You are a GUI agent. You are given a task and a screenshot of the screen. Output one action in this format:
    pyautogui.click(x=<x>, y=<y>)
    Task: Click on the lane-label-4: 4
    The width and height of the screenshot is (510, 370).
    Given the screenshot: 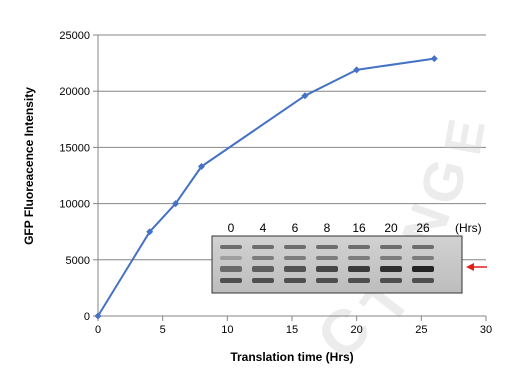 What is the action you would take?
    pyautogui.click(x=263, y=228)
    